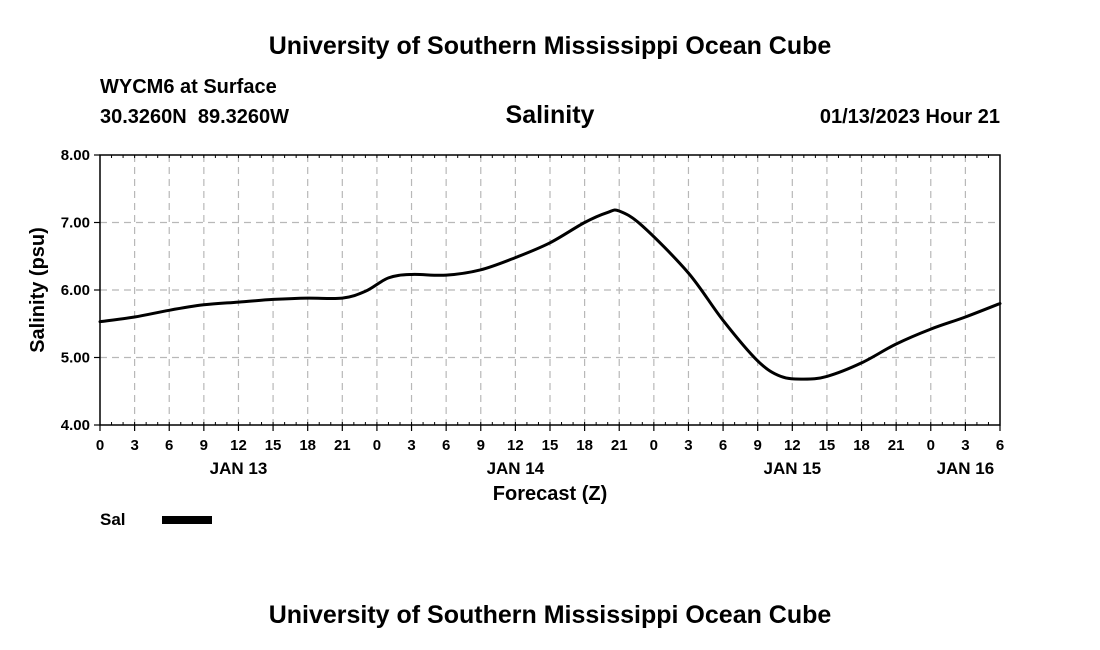 Image resolution: width=1100 pixels, height=650 pixels. Describe the element at coordinates (75, 223) in the screenshot. I see `y-tick-label: 7.00` at that location.